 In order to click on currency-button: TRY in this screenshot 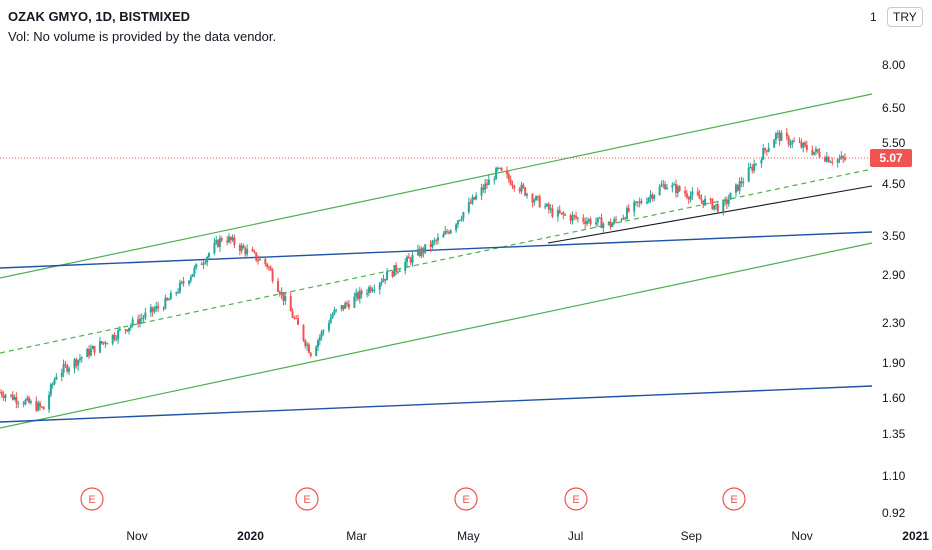, I will do `click(905, 17)`.